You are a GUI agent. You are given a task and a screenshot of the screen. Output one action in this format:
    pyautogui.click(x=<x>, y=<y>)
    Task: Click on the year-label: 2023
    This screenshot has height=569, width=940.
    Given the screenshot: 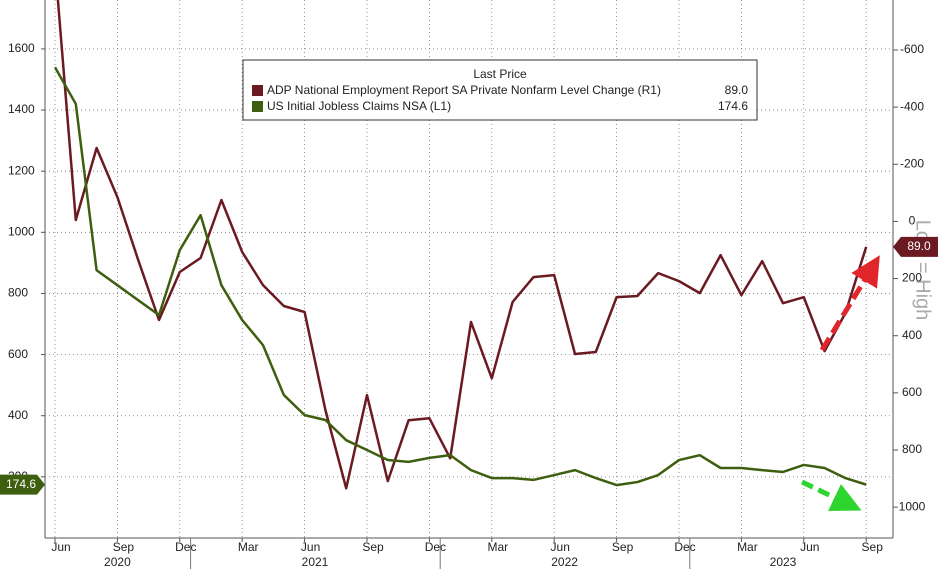 What is the action you would take?
    pyautogui.click(x=783, y=562)
    